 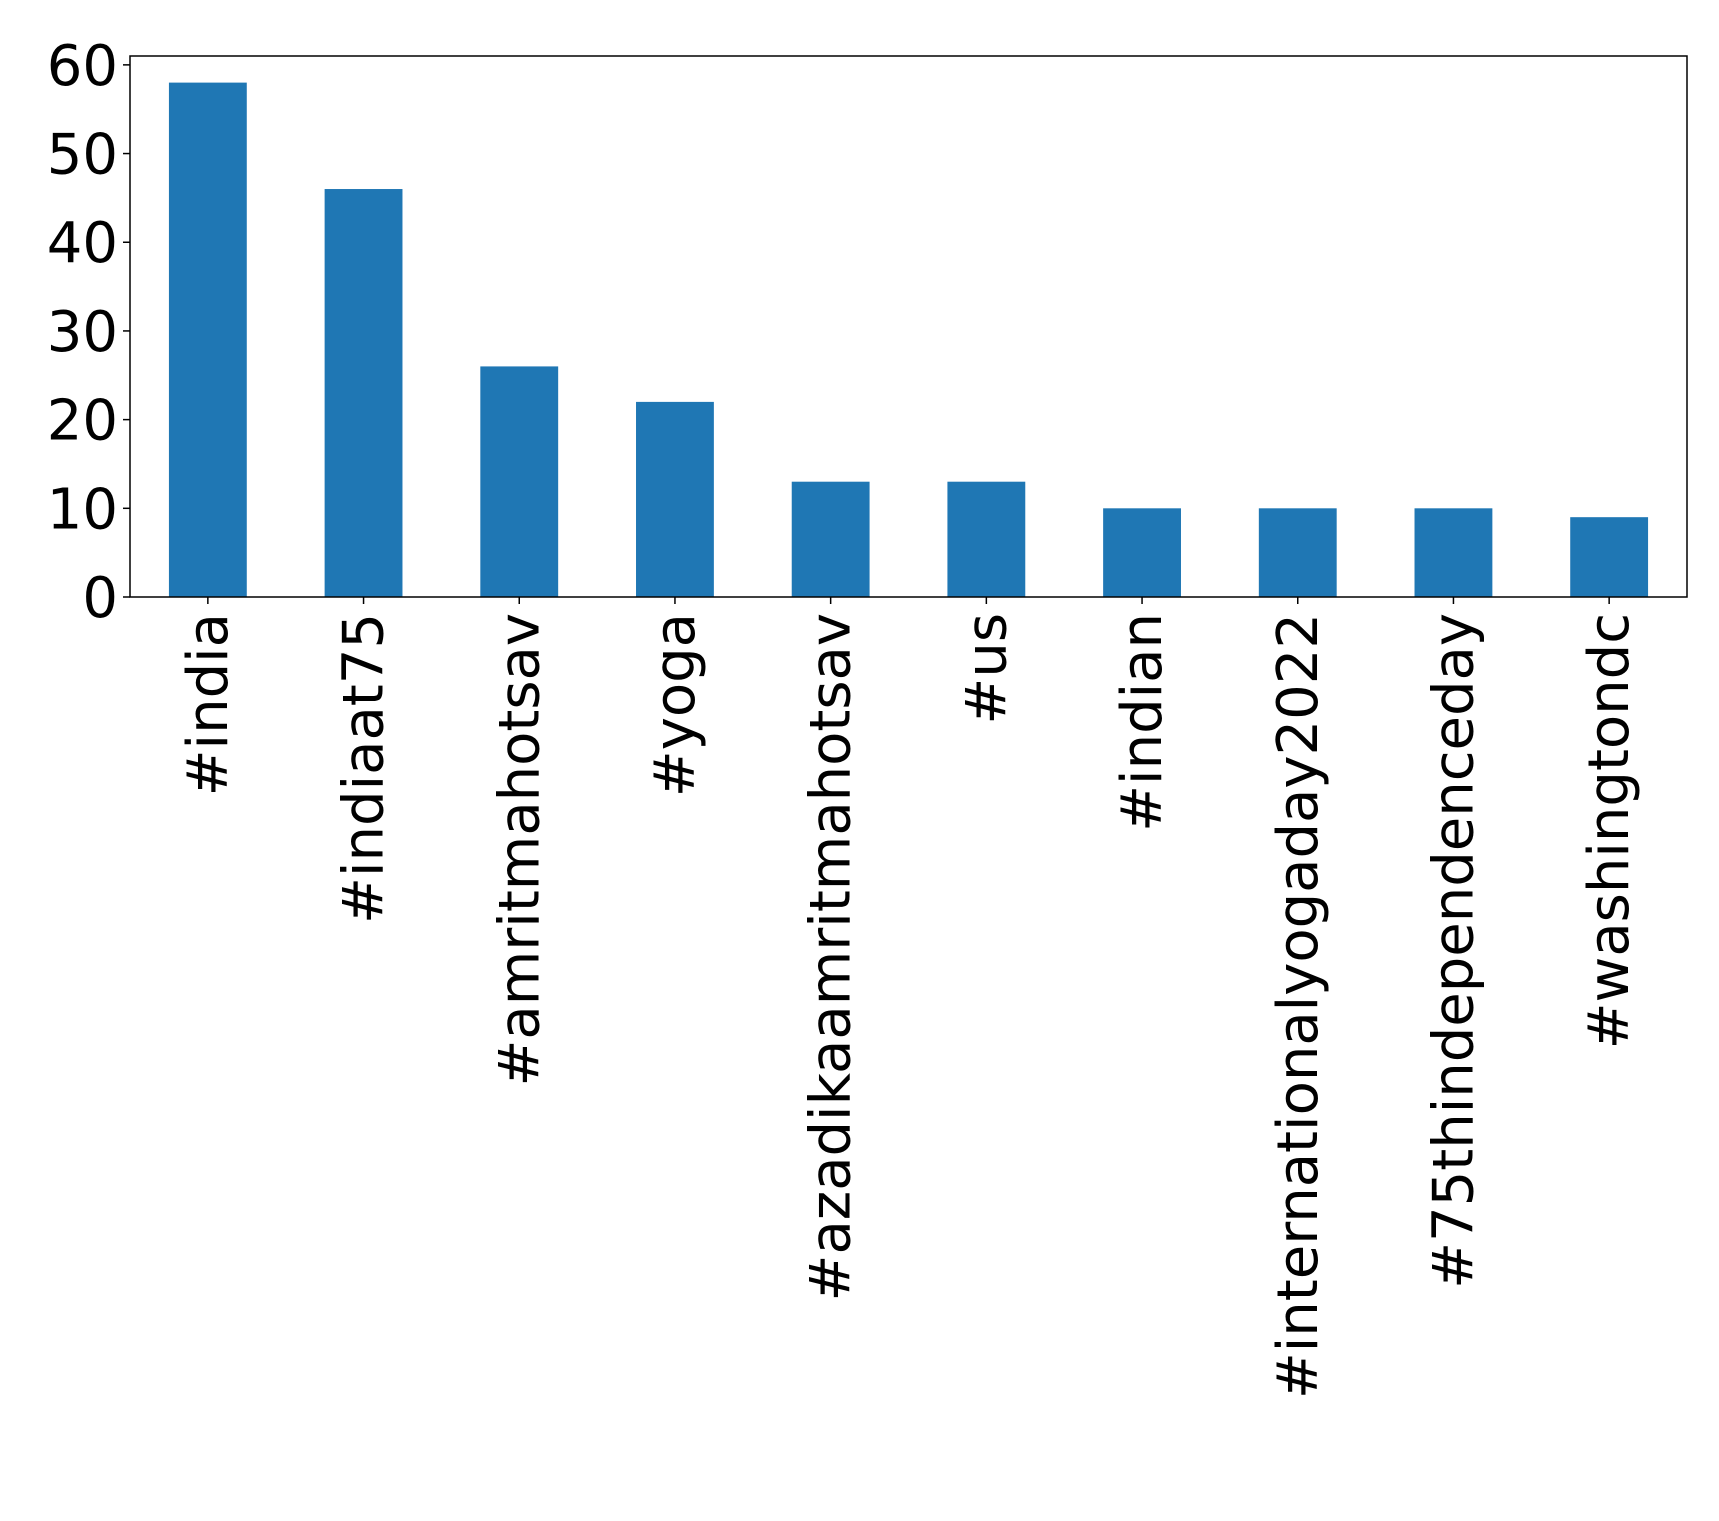 What do you see at coordinates (208, 704) in the screenshot?
I see `x-tick-label: #india` at bounding box center [208, 704].